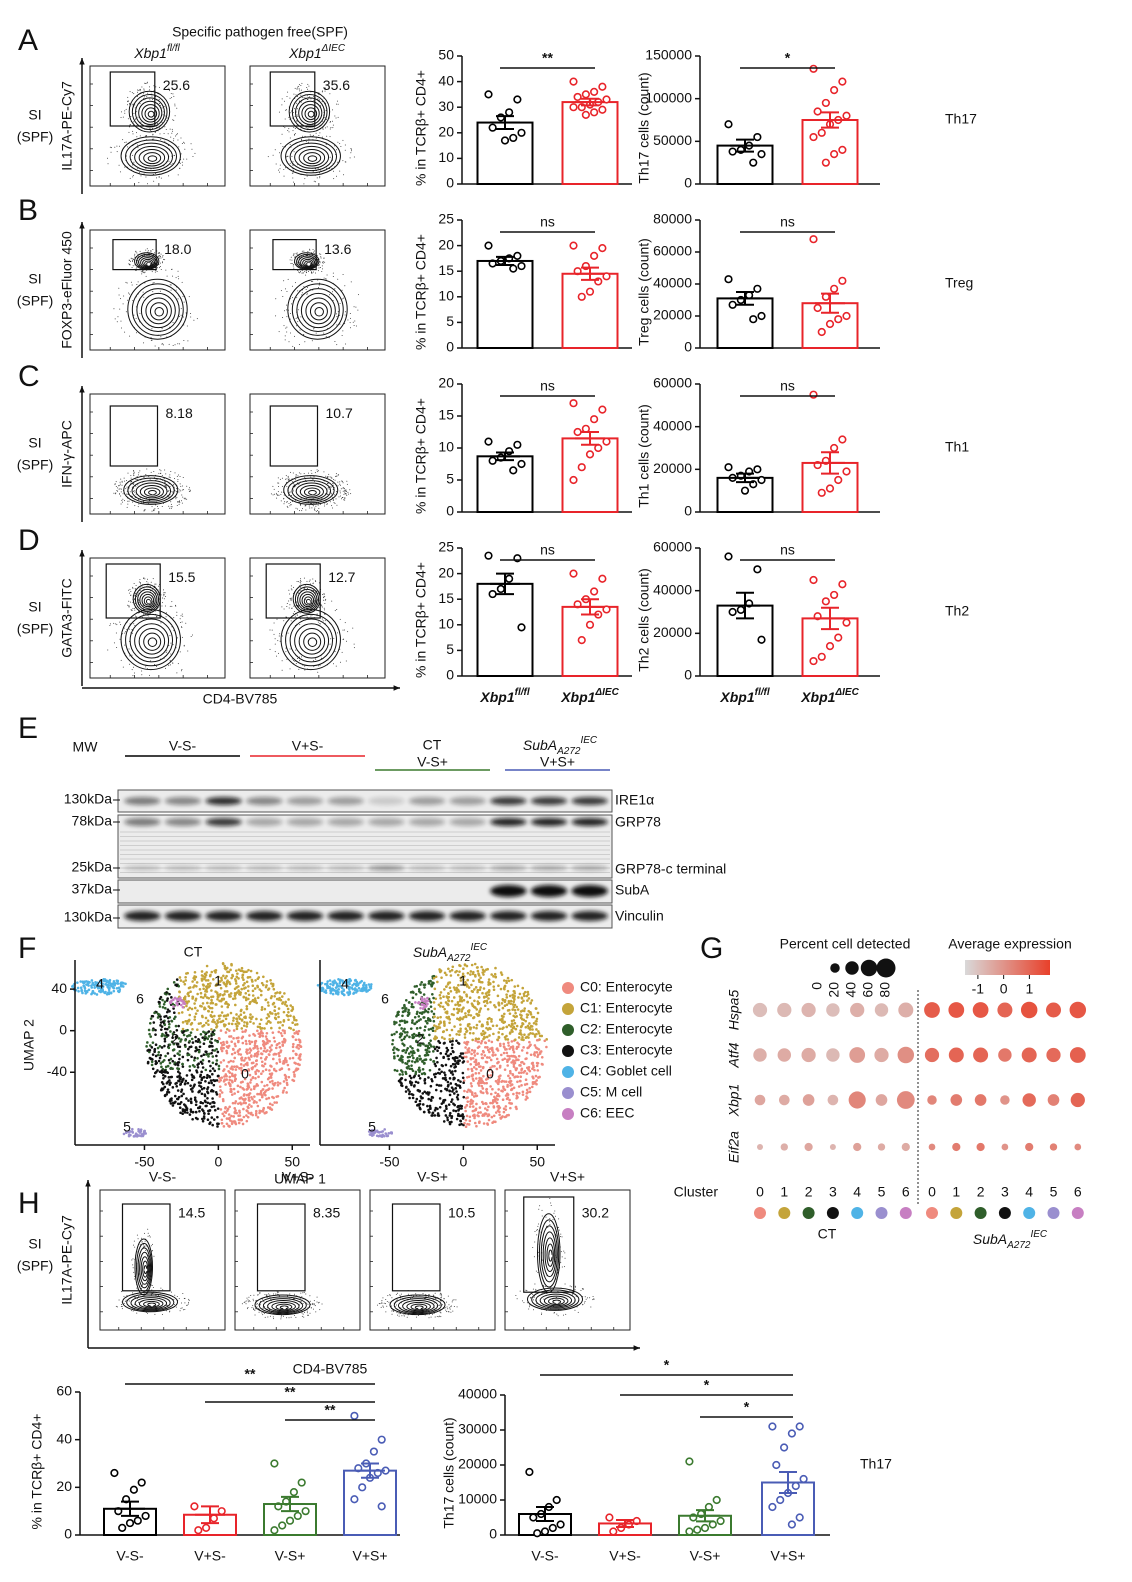 This screenshot has height=1582, width=1132. I want to click on x-tick-label: V-S+, so click(705, 1556).